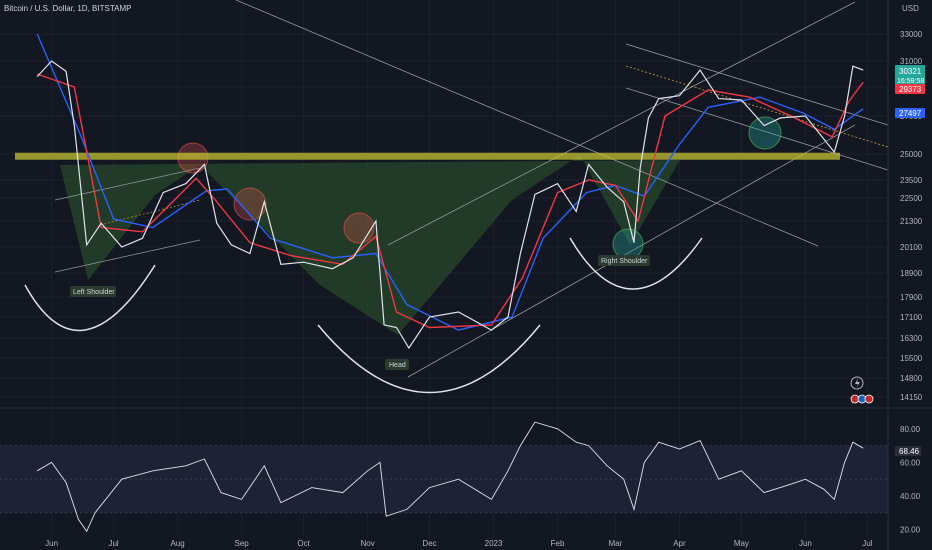 Image resolution: width=932 pixels, height=550 pixels. I want to click on price-tick-label: 25000, so click(911, 154).